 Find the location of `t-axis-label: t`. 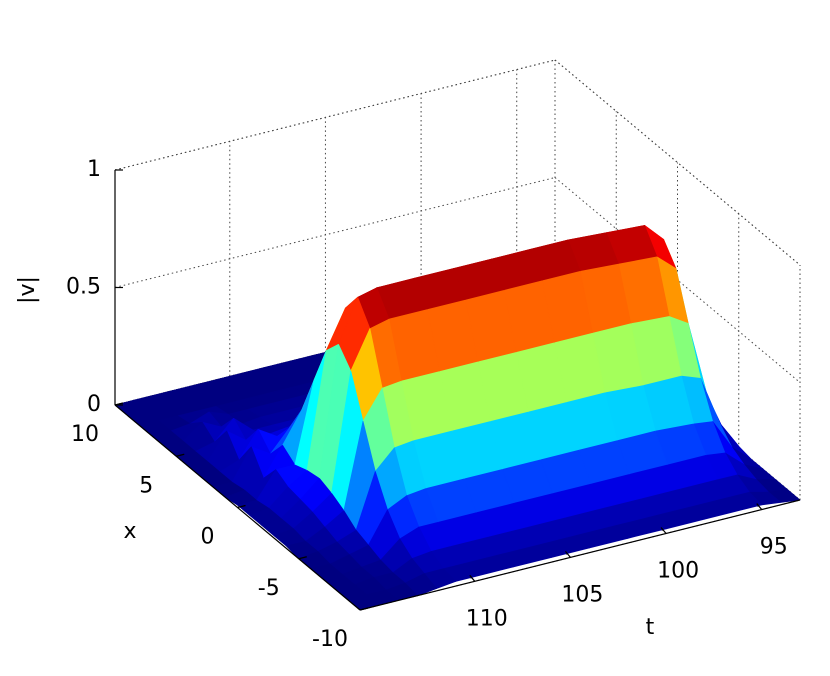

t-axis-label: t is located at coordinates (650, 627).